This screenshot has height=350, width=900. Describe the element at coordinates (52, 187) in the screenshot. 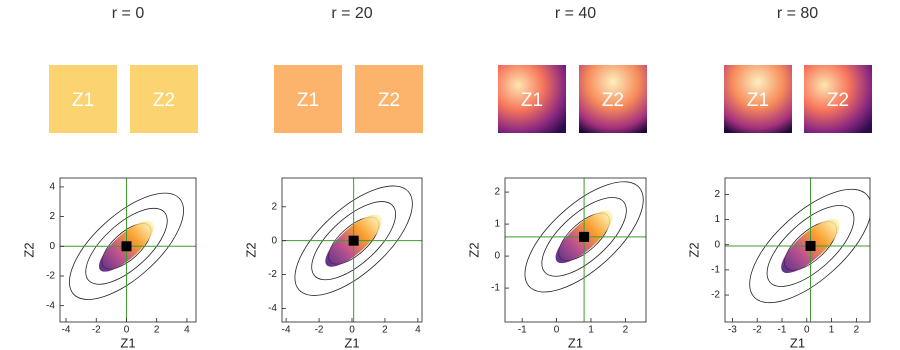

I see `y-tick-label: 4` at that location.